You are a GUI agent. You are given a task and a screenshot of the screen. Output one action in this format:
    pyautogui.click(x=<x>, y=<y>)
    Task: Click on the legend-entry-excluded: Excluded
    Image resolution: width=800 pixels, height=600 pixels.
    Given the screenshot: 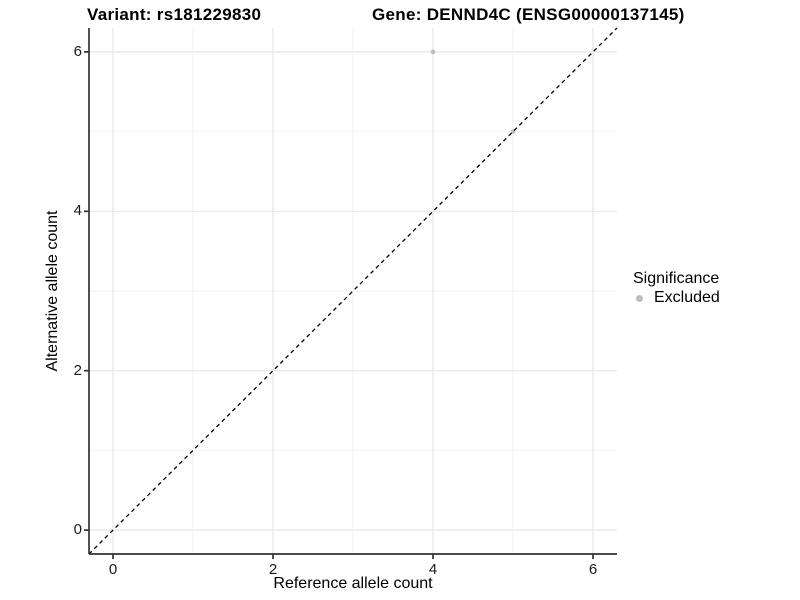 What is the action you would take?
    pyautogui.click(x=675, y=298)
    